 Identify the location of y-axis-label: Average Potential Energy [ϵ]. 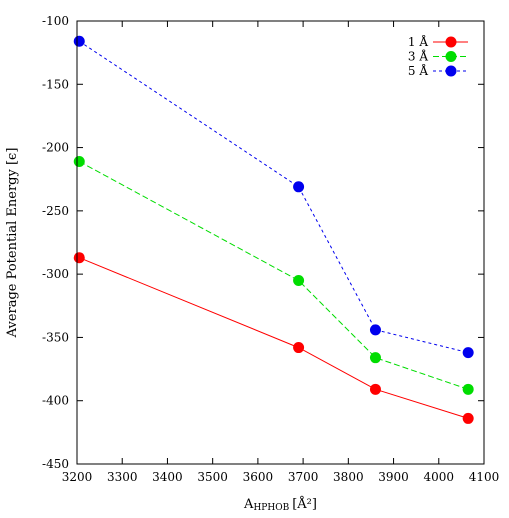
(12, 243).